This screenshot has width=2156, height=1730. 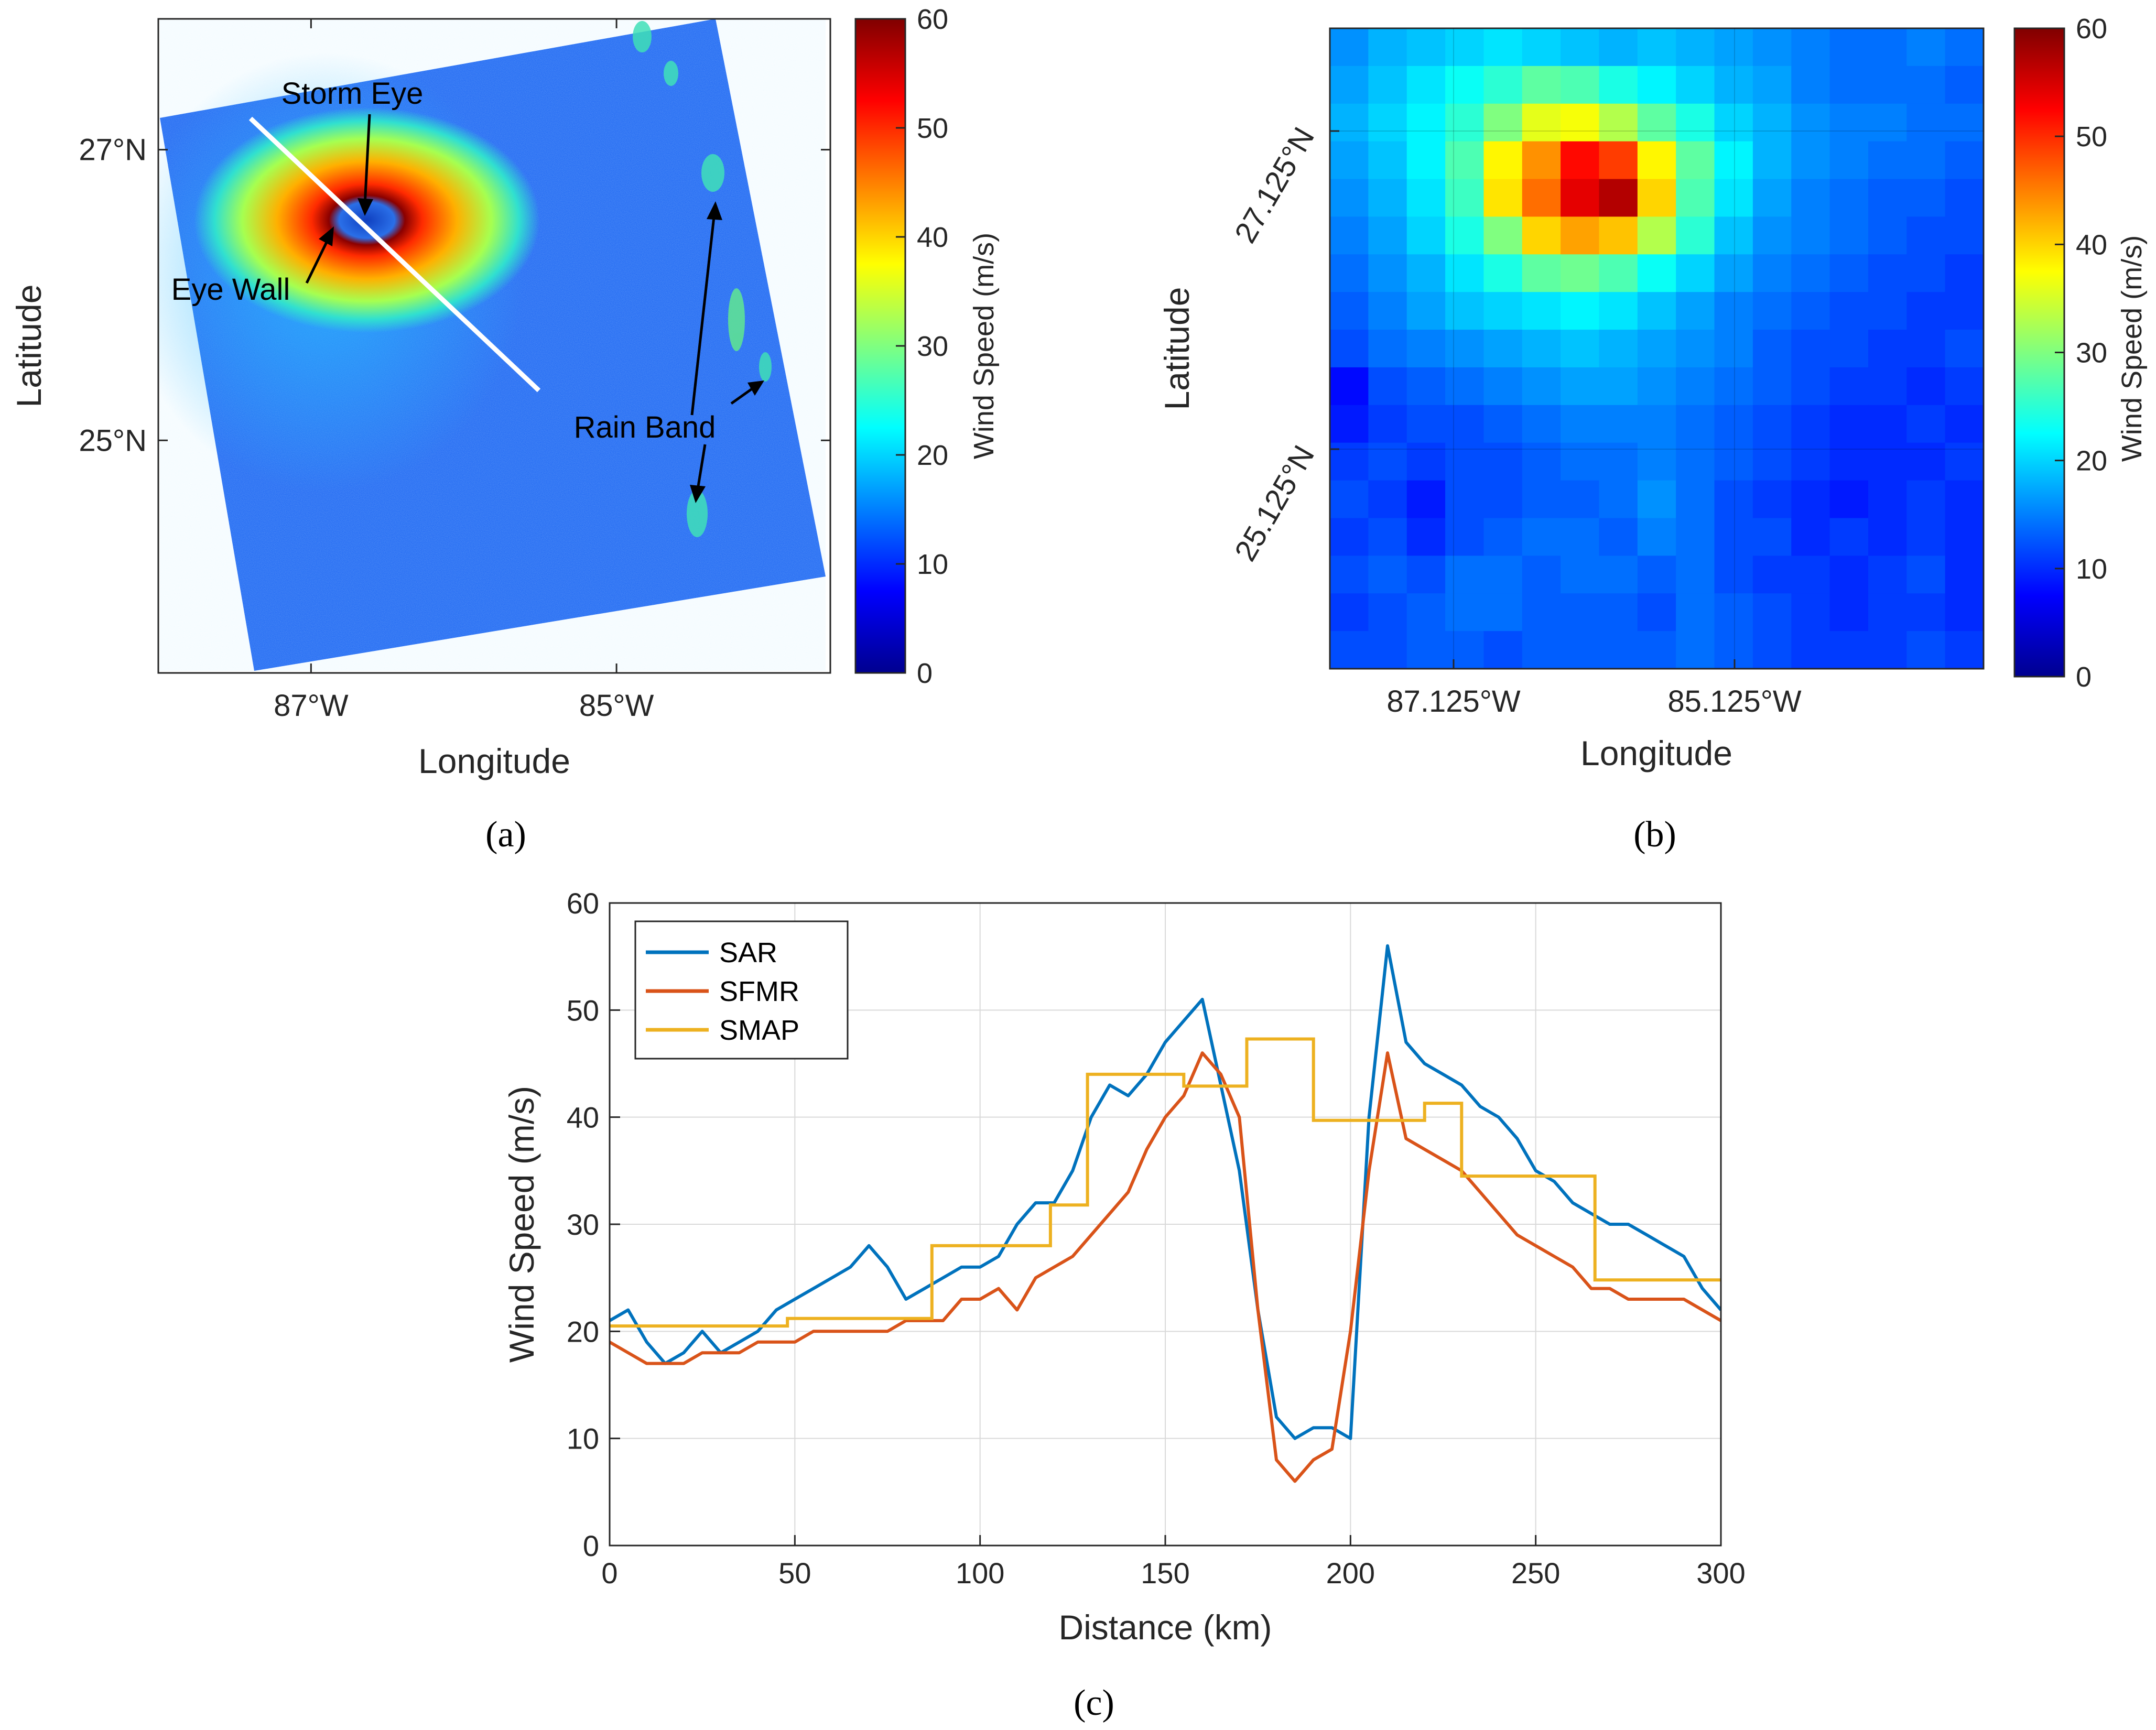 What do you see at coordinates (464, 706) in the screenshot?
I see `x-tick-labels-a: 87°W 85°W` at bounding box center [464, 706].